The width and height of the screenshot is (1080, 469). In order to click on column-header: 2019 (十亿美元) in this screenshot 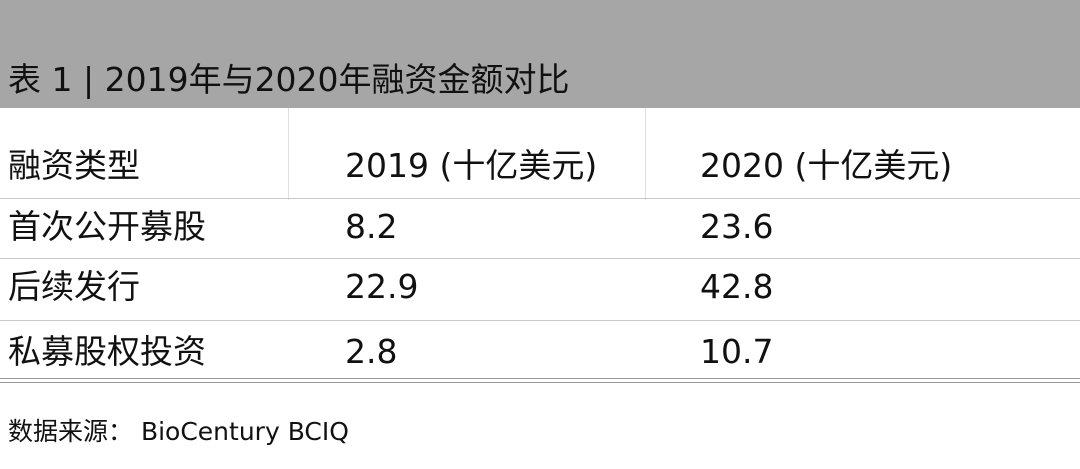, I will do `click(471, 165)`.